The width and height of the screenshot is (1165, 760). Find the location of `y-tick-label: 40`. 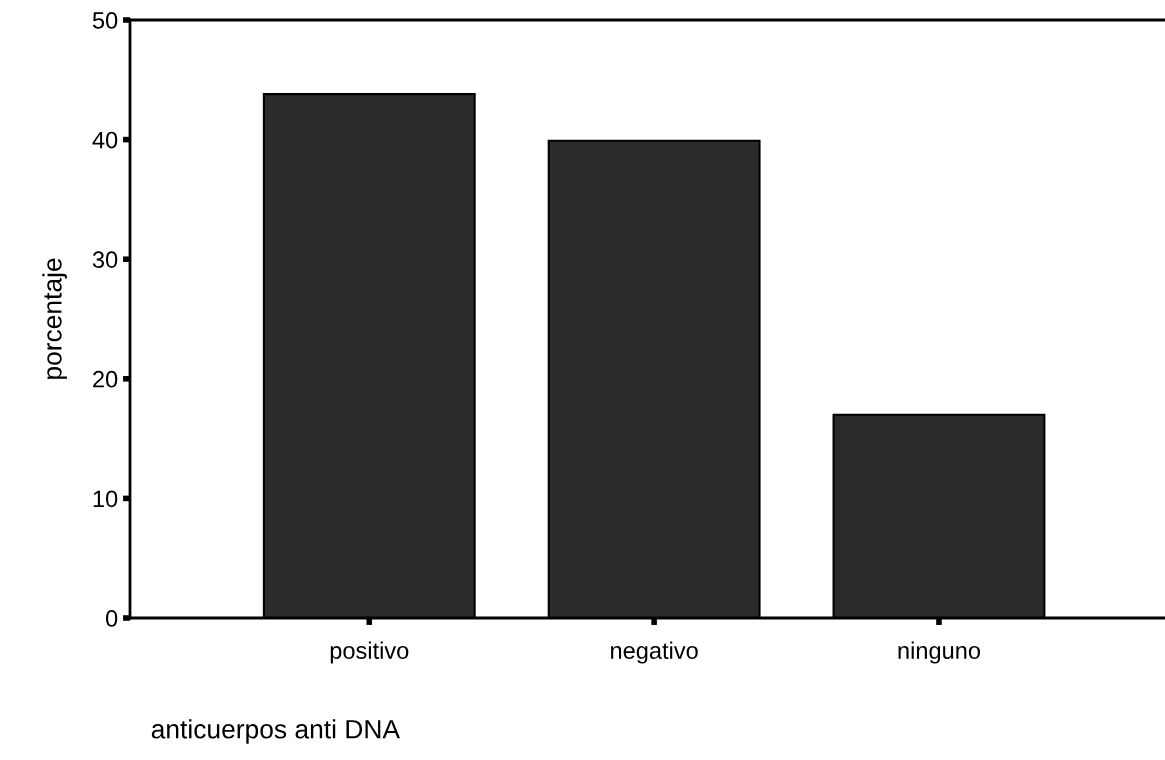

y-tick-label: 40 is located at coordinates (105, 140).